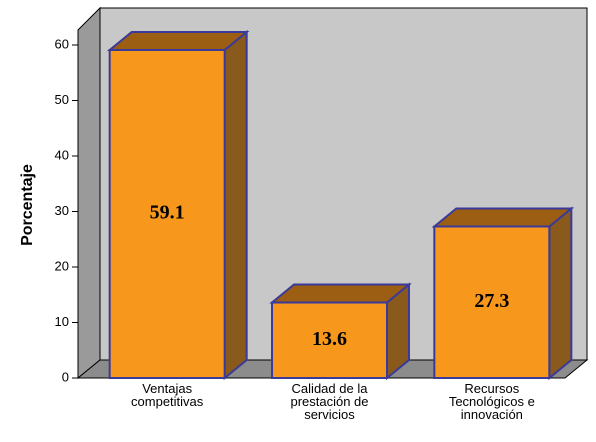  Describe the element at coordinates (62, 43) in the screenshot. I see `y-tick-label: 60` at that location.